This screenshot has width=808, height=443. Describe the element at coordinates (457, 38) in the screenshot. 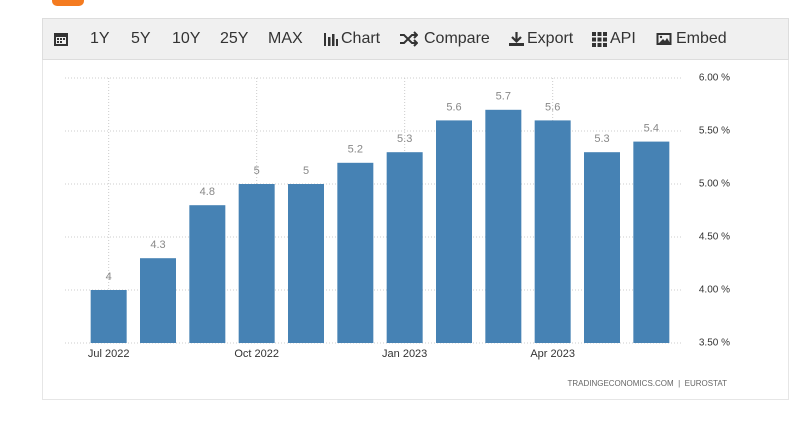

I see `compare-button: Compare` at that location.